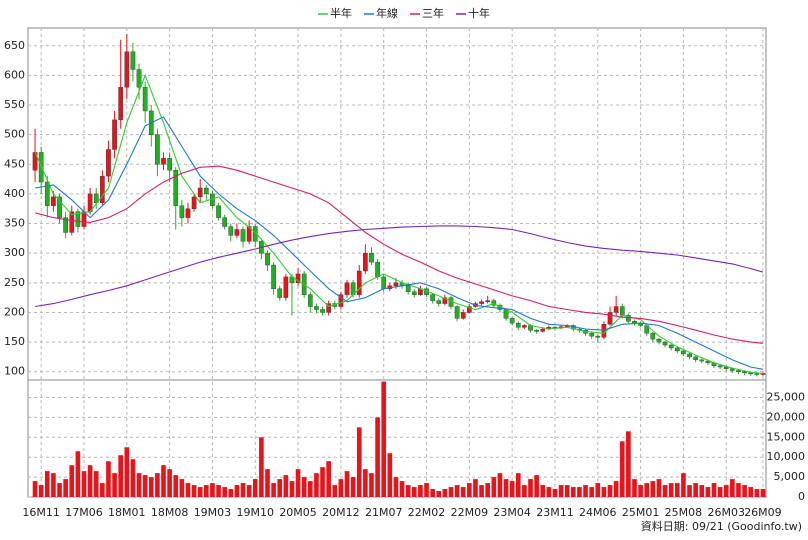 The image size is (808, 540). Describe the element at coordinates (555, 512) in the screenshot. I see `x-tick-label: 23M11` at that location.